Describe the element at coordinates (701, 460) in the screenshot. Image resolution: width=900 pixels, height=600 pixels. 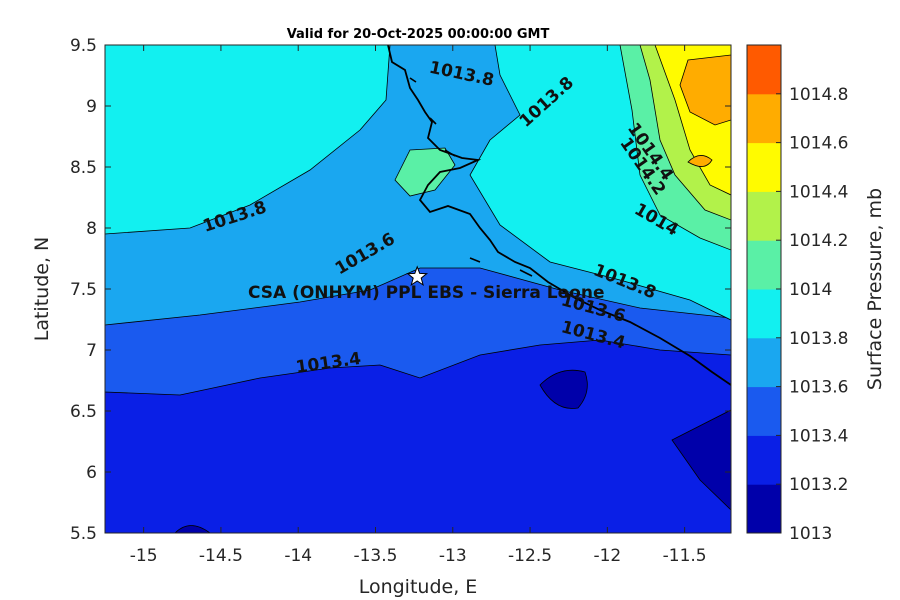
I see `band-1013-low-east` at that location.